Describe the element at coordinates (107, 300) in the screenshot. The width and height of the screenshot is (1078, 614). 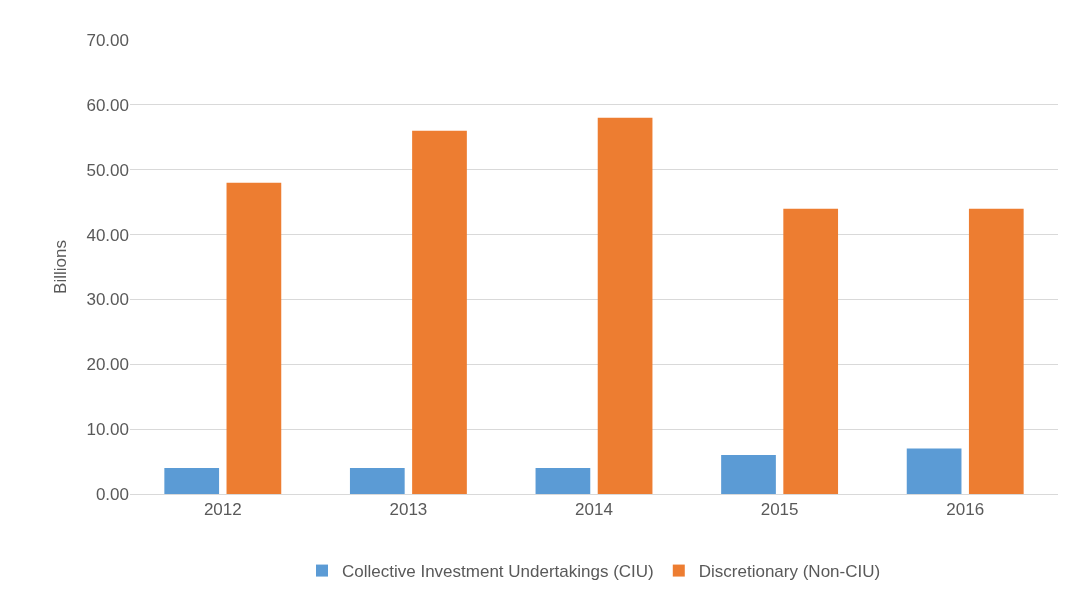
I see `y-tick-label: 30.00` at that location.